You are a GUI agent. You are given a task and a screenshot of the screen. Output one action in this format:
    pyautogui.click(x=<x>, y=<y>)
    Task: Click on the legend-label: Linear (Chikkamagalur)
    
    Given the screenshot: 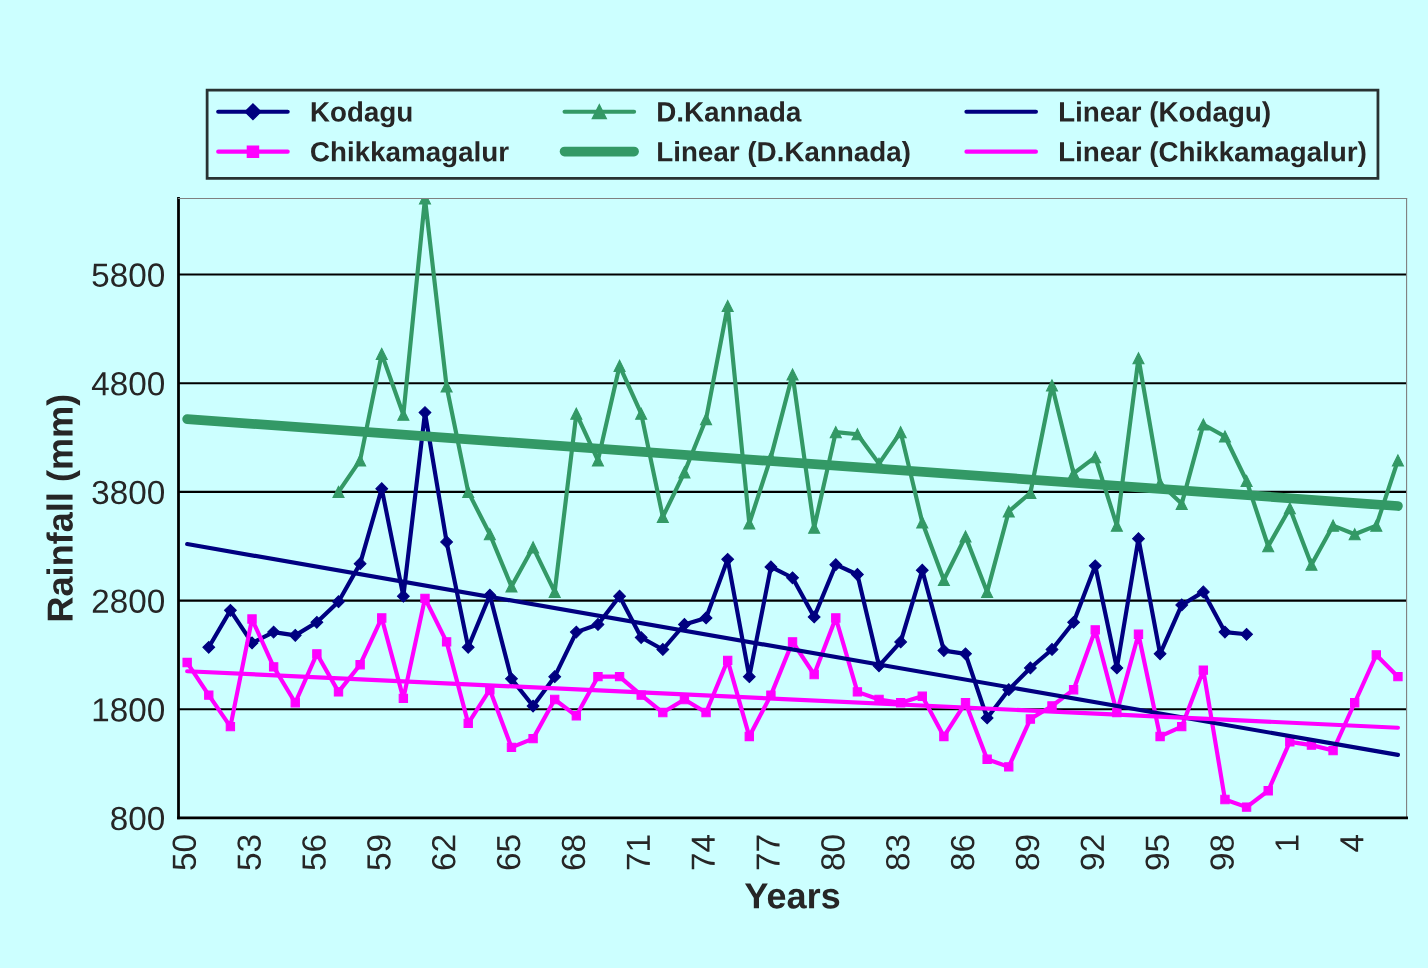 What is the action you would take?
    pyautogui.click(x=1212, y=154)
    